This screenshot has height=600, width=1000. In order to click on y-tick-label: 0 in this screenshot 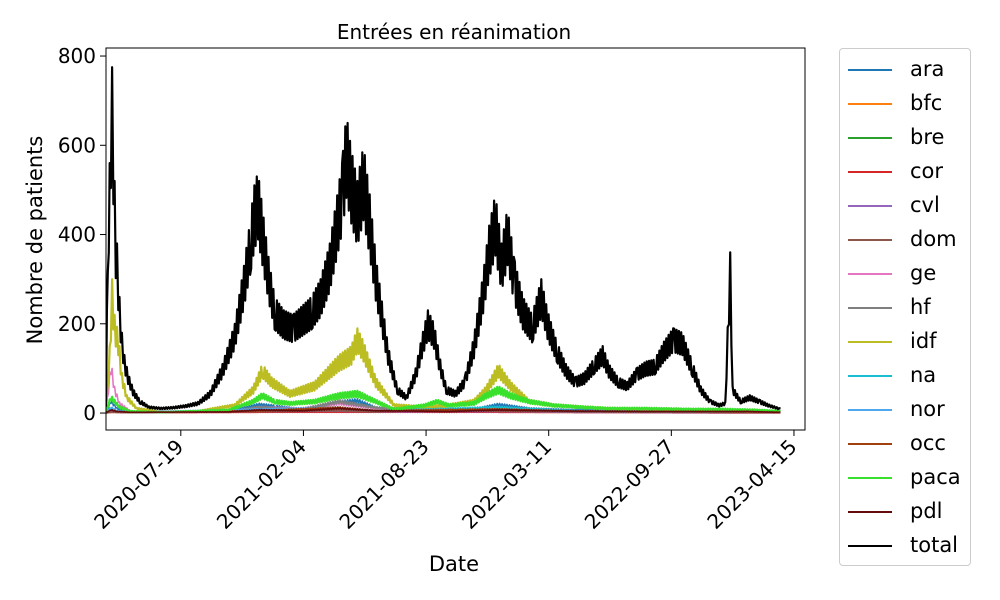, I will do `click(89, 413)`.